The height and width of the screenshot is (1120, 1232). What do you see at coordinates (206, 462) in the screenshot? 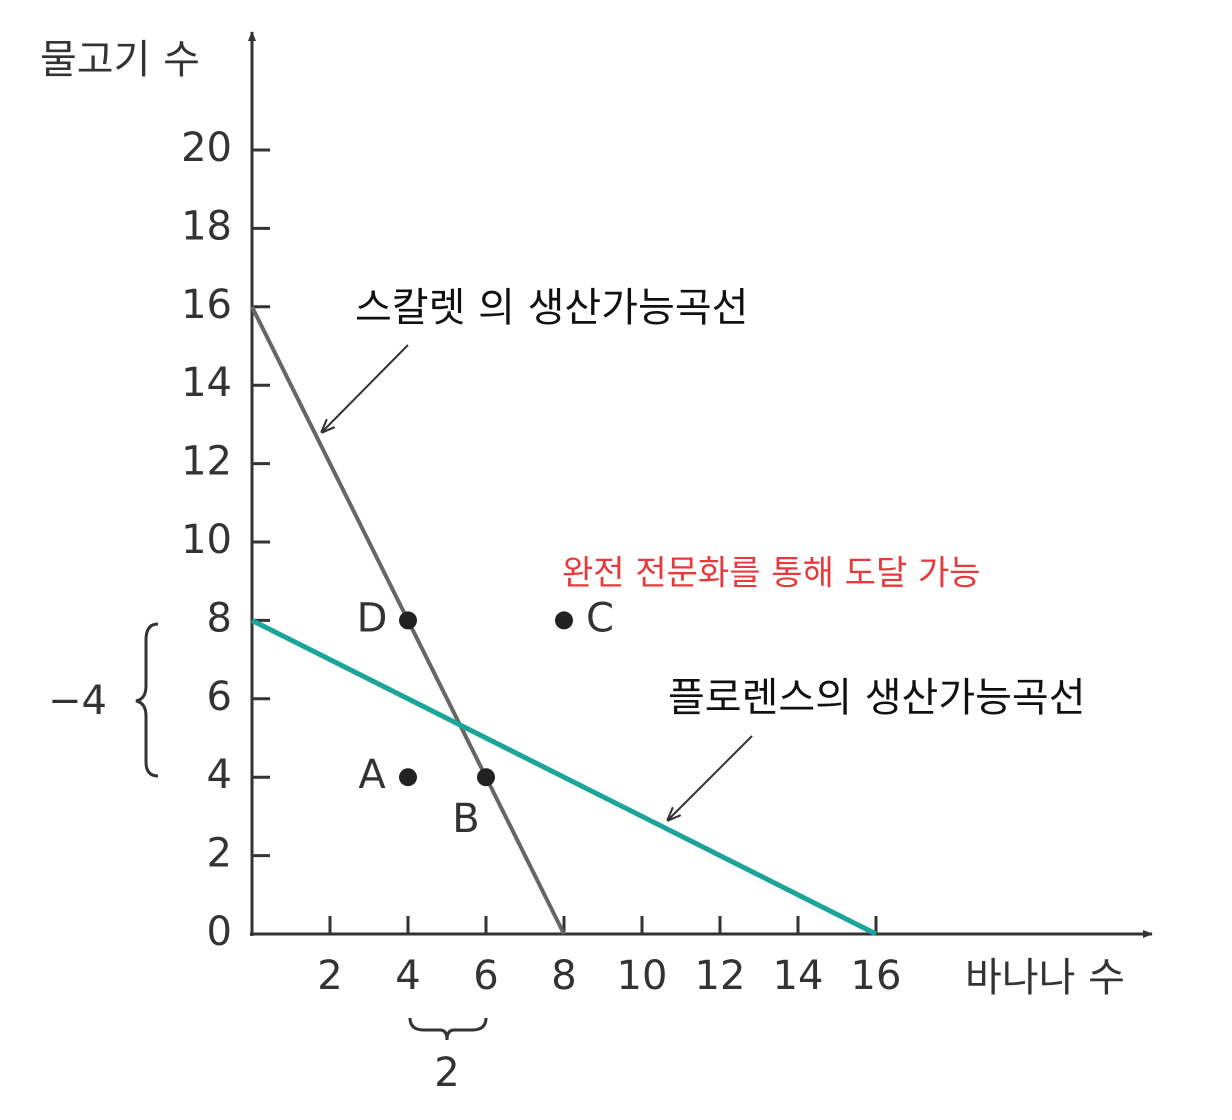
I see `y-tick-label: 12` at bounding box center [206, 462].